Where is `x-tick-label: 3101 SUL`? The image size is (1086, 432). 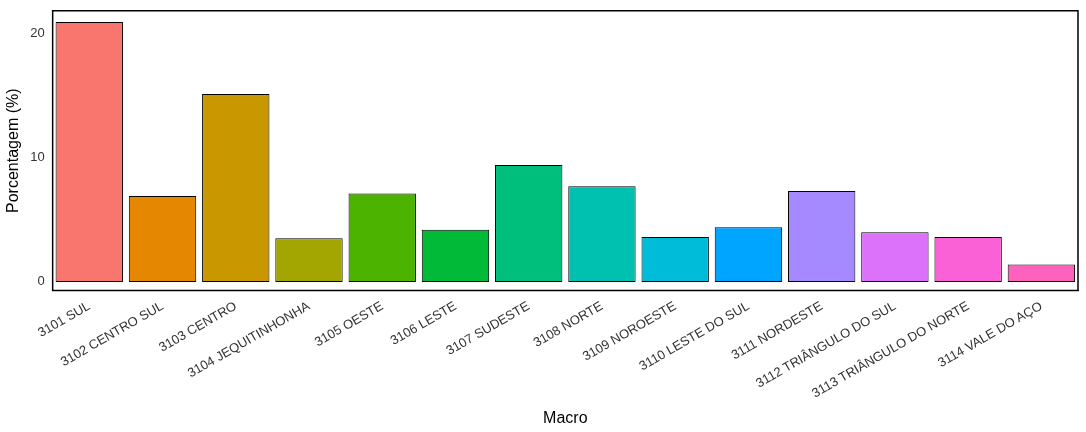 x-tick-label: 3101 SUL is located at coordinates (64, 319).